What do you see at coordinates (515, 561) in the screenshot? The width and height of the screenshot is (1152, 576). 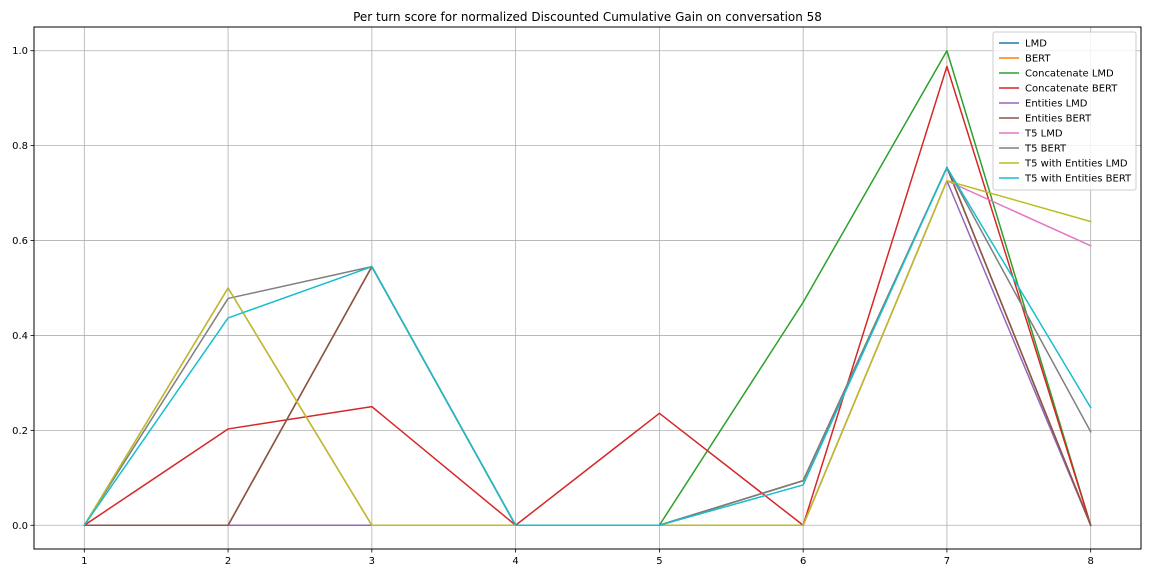 I see `x-tick-label: 4` at bounding box center [515, 561].